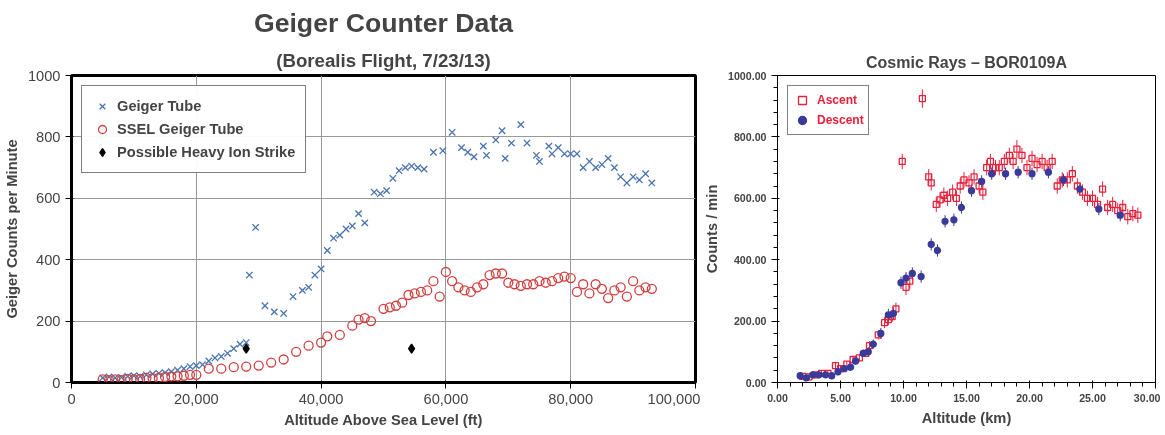 The width and height of the screenshot is (1165, 435). What do you see at coordinates (750, 321) in the screenshot?
I see `y-tick-label: 200.00` at bounding box center [750, 321].